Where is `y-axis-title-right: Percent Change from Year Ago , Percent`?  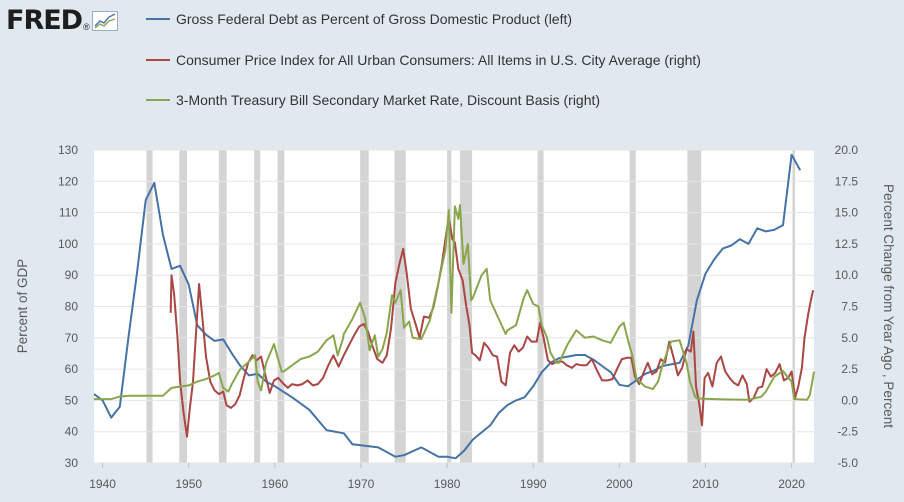 y-axis-title-right: Percent Change from Year Ago , Percent is located at coordinates (888, 306).